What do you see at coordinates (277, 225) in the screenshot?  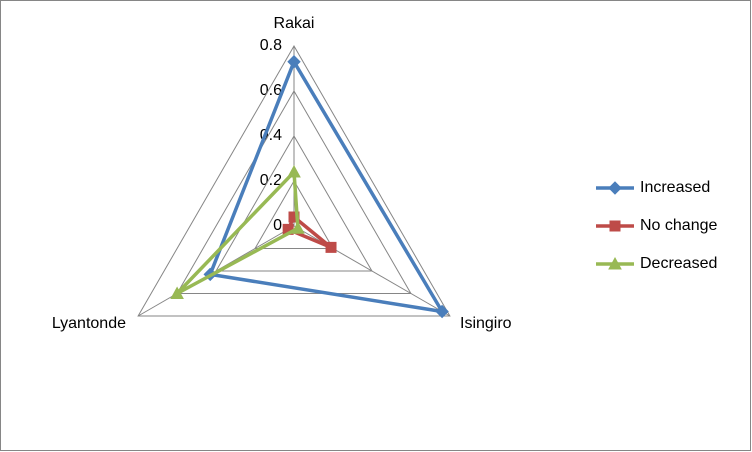 I see `r-tick-label: 0` at bounding box center [277, 225].